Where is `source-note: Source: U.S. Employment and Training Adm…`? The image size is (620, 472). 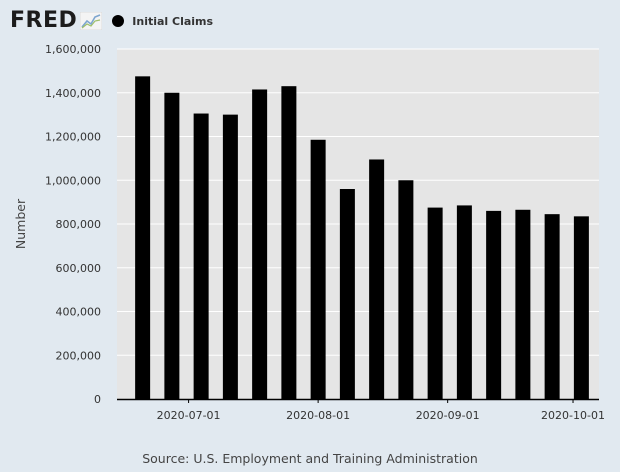
source-note: Source: U.S. Employment and Training Adm… is located at coordinates (310, 458).